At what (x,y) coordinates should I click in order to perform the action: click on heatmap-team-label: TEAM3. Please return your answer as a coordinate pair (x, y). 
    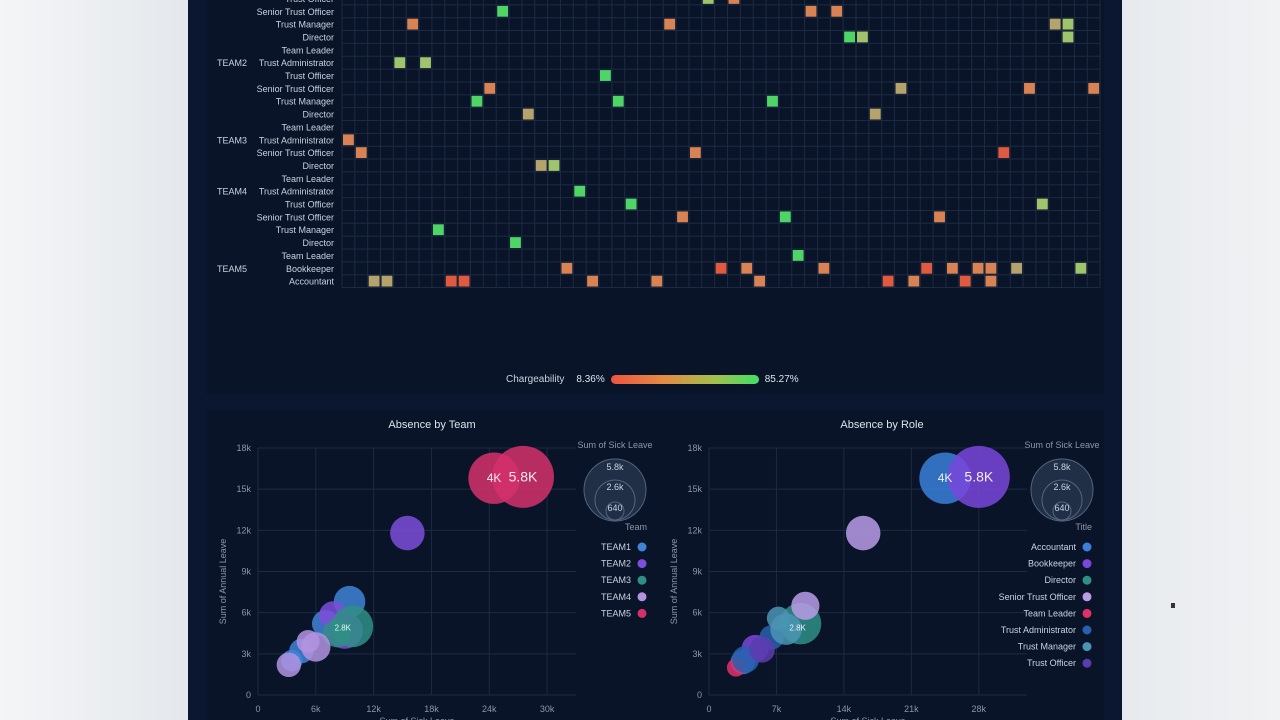
    Looking at the image, I should click on (232, 140).